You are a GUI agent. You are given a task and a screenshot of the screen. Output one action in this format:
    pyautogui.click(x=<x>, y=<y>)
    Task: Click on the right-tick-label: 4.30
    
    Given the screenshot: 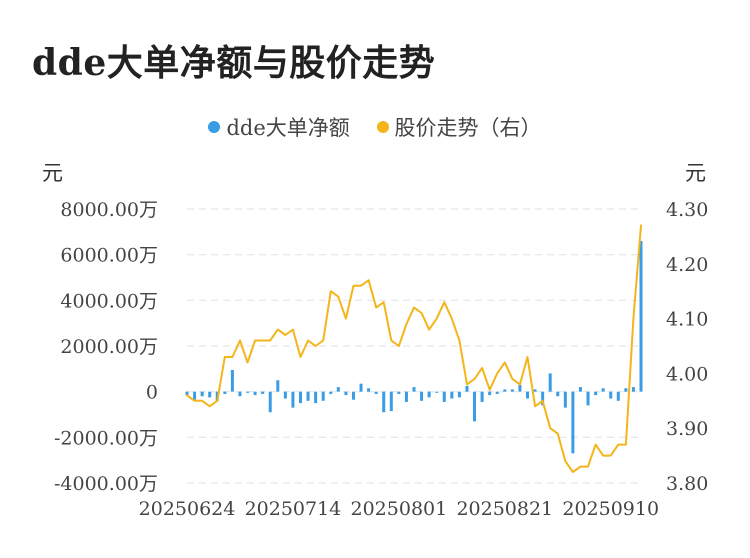 What is the action you would take?
    pyautogui.click(x=687, y=210)
    